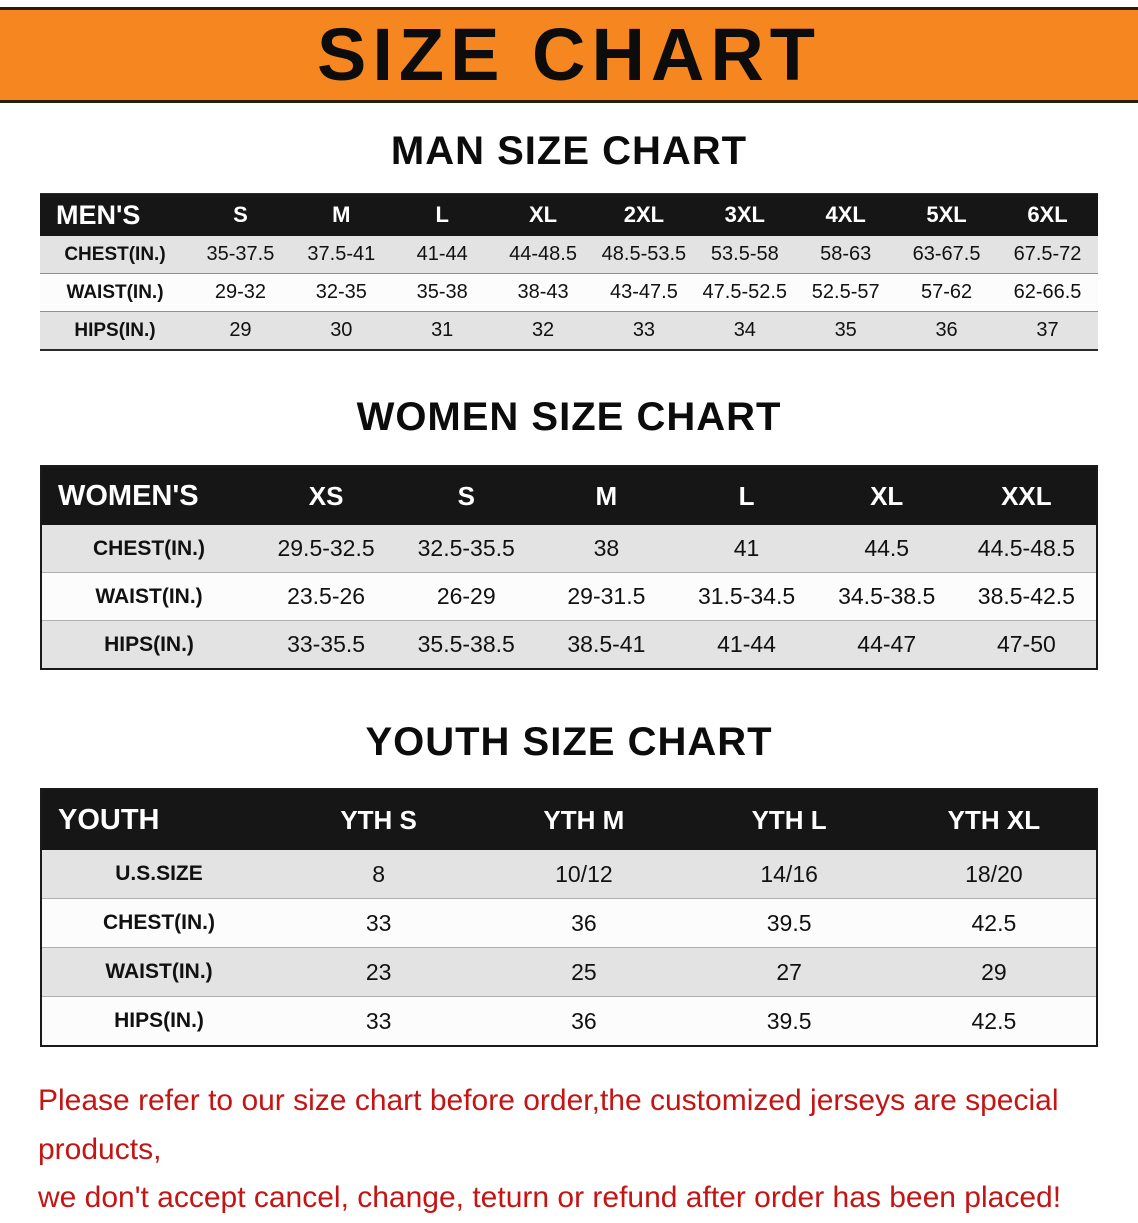 The image size is (1138, 1223). What do you see at coordinates (846, 331) in the screenshot?
I see `size-value: 35` at bounding box center [846, 331].